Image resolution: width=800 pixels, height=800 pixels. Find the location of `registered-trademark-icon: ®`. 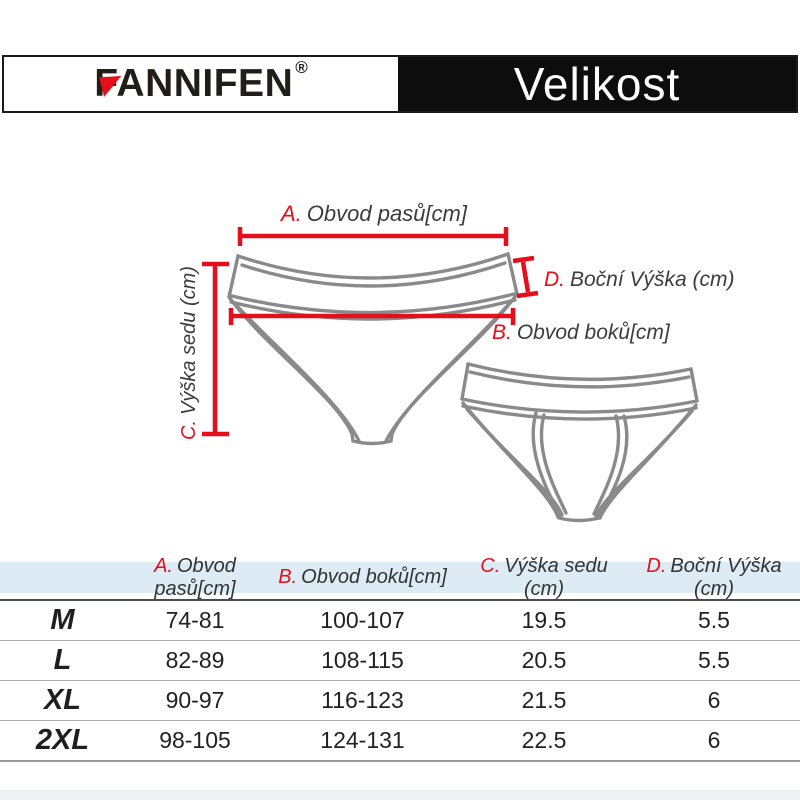

registered-trademark-icon: ® is located at coordinates (301, 67).